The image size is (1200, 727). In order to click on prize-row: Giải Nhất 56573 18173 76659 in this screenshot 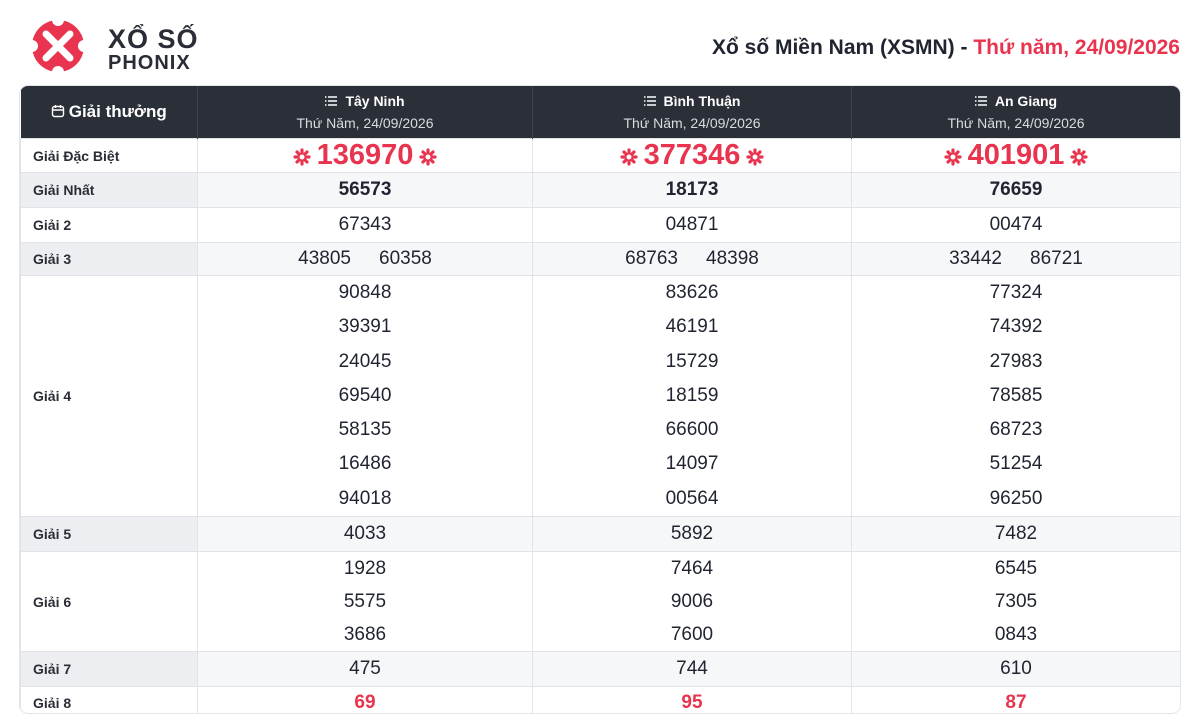, I will do `click(600, 190)`.